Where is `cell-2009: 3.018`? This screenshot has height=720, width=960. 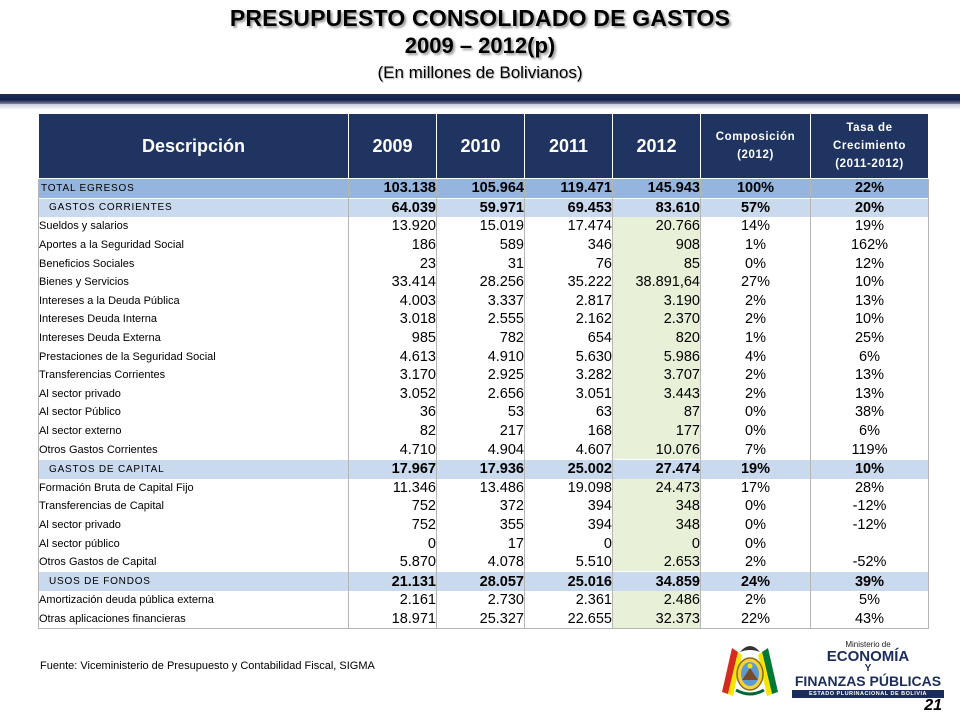
cell-2009: 3.018 is located at coordinates (392, 319).